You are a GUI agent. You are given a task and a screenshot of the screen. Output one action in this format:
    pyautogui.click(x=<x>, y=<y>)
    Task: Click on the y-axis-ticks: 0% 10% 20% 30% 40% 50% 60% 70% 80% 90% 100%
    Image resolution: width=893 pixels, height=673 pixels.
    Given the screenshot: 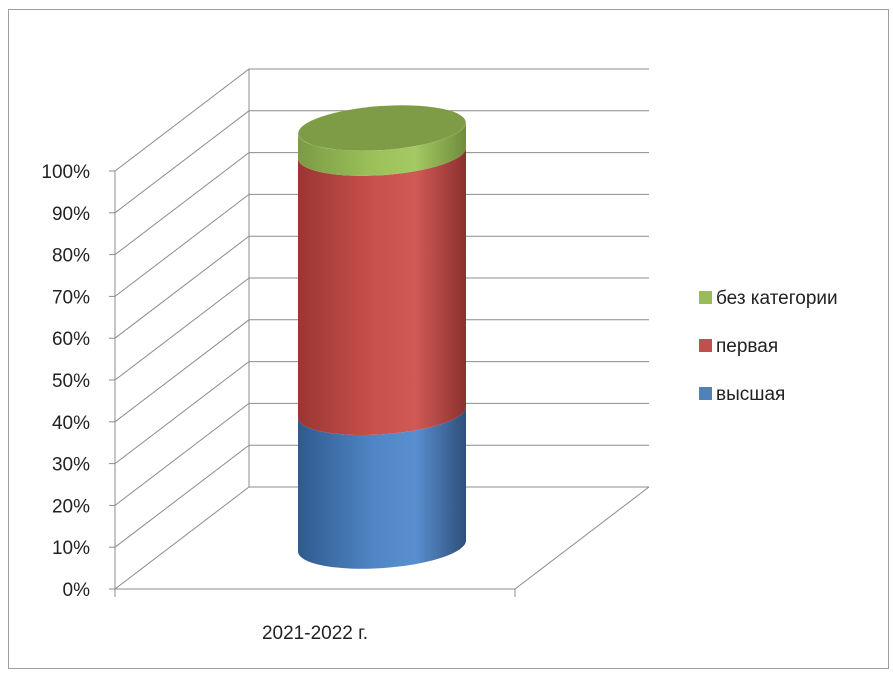 What is the action you would take?
    pyautogui.click(x=78, y=381)
    